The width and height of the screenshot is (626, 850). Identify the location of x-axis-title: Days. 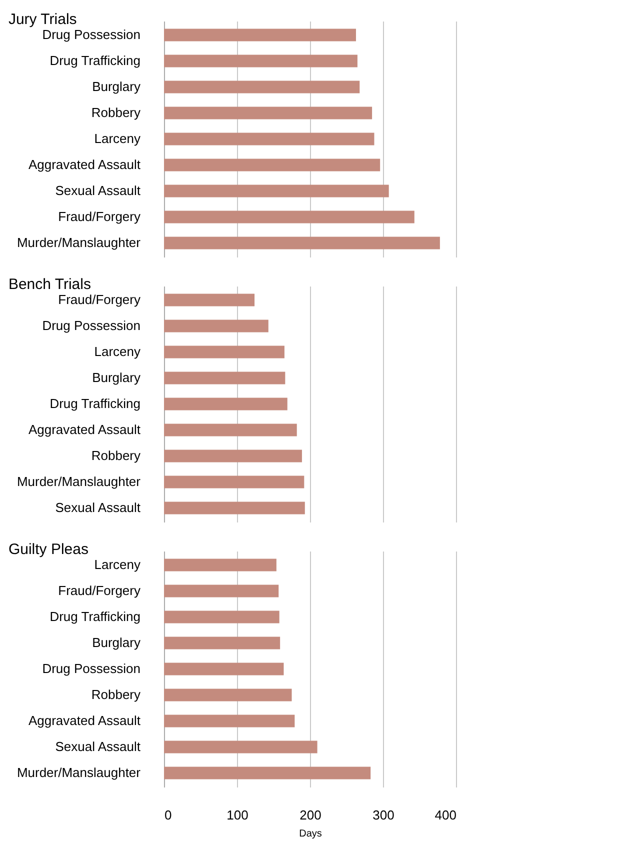
(310, 834).